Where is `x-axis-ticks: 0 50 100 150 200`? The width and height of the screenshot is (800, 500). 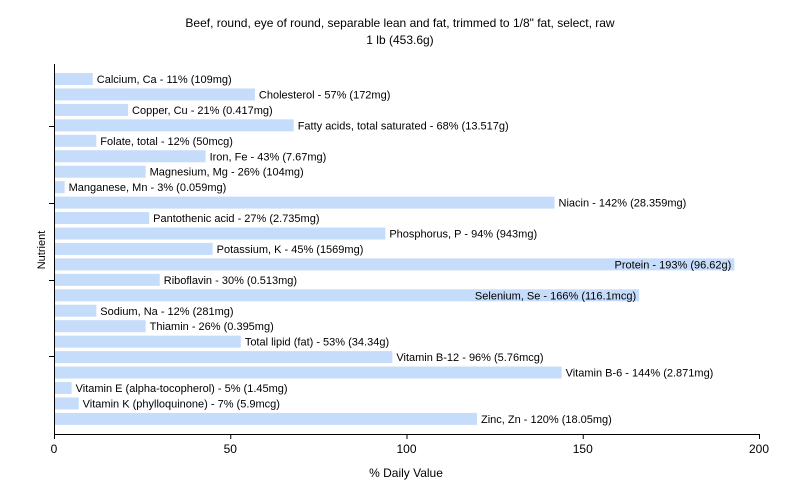 x-axis-ticks: 0 50 100 150 200 is located at coordinates (410, 445).